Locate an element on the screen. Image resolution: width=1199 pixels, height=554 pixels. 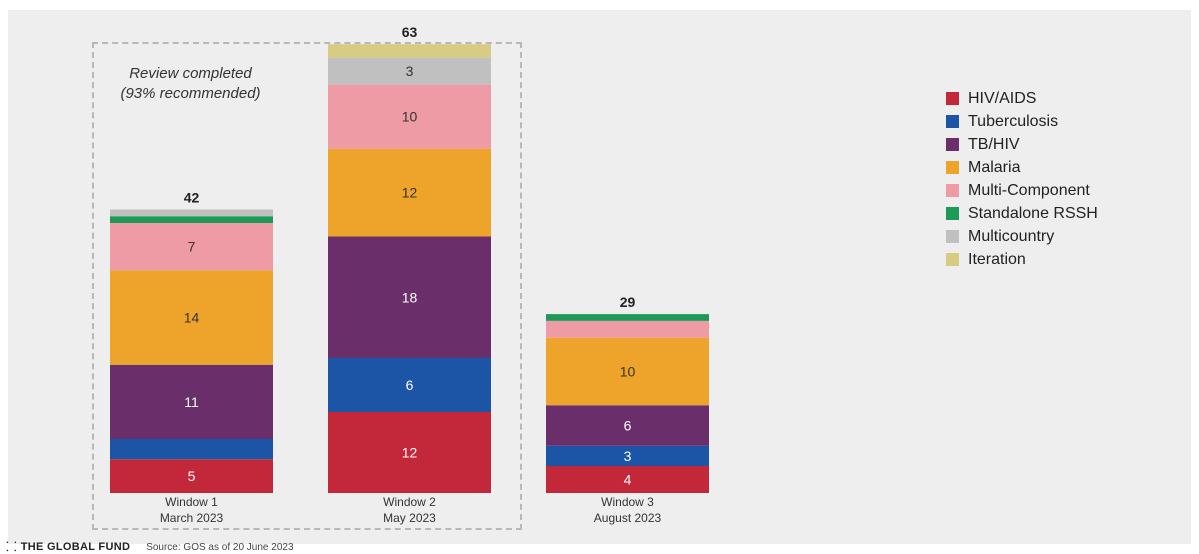
data-label-tb-hiv-window-2: 18 is located at coordinates (410, 297).